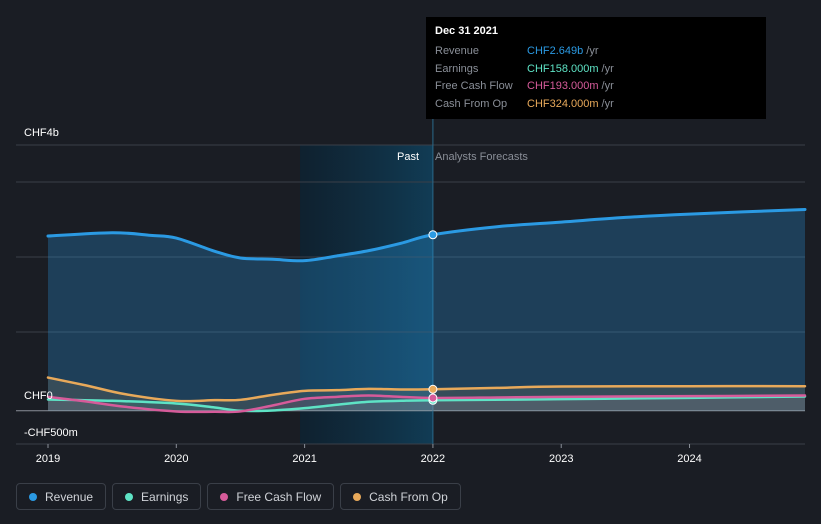 Image resolution: width=821 pixels, height=524 pixels. What do you see at coordinates (408, 496) in the screenshot?
I see `legend-label: Cash From Op` at bounding box center [408, 496].